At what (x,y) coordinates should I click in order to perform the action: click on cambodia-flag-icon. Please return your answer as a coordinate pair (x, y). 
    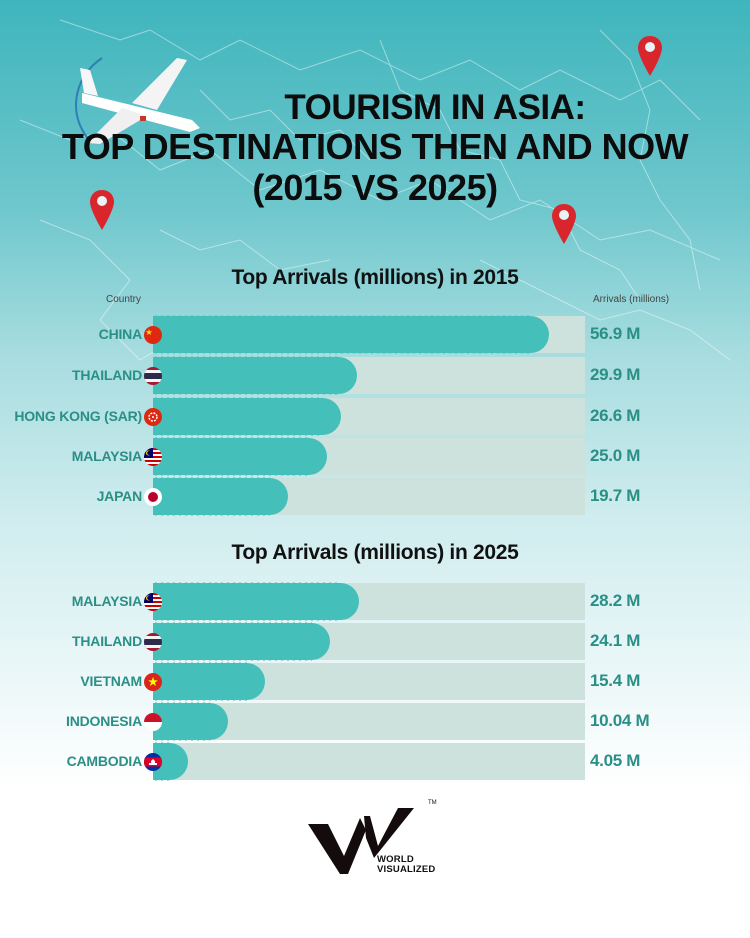
    Looking at the image, I should click on (153, 762).